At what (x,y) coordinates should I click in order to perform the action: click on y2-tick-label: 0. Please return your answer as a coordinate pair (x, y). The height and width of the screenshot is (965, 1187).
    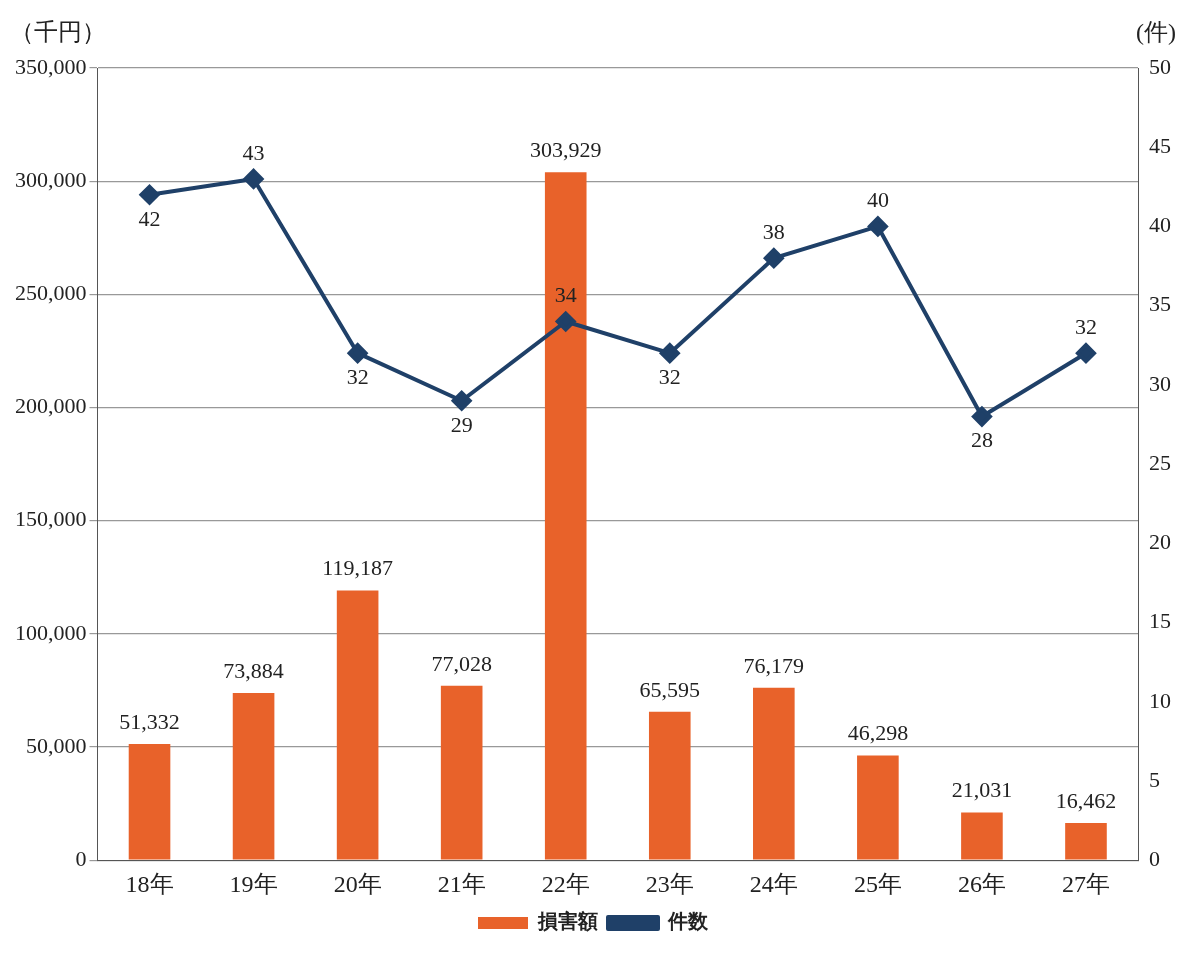
    Looking at the image, I should click on (1154, 858).